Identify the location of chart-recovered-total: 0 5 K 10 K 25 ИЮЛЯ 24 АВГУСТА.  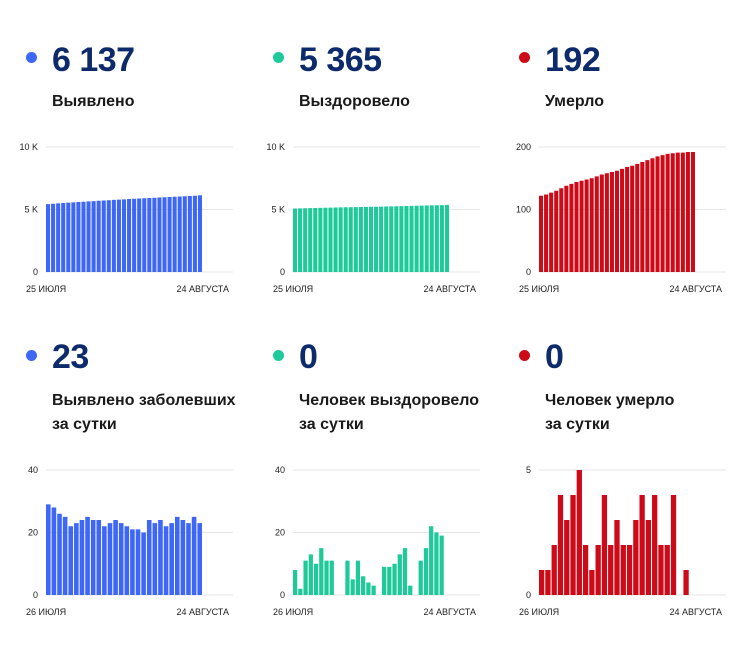
(373, 218).